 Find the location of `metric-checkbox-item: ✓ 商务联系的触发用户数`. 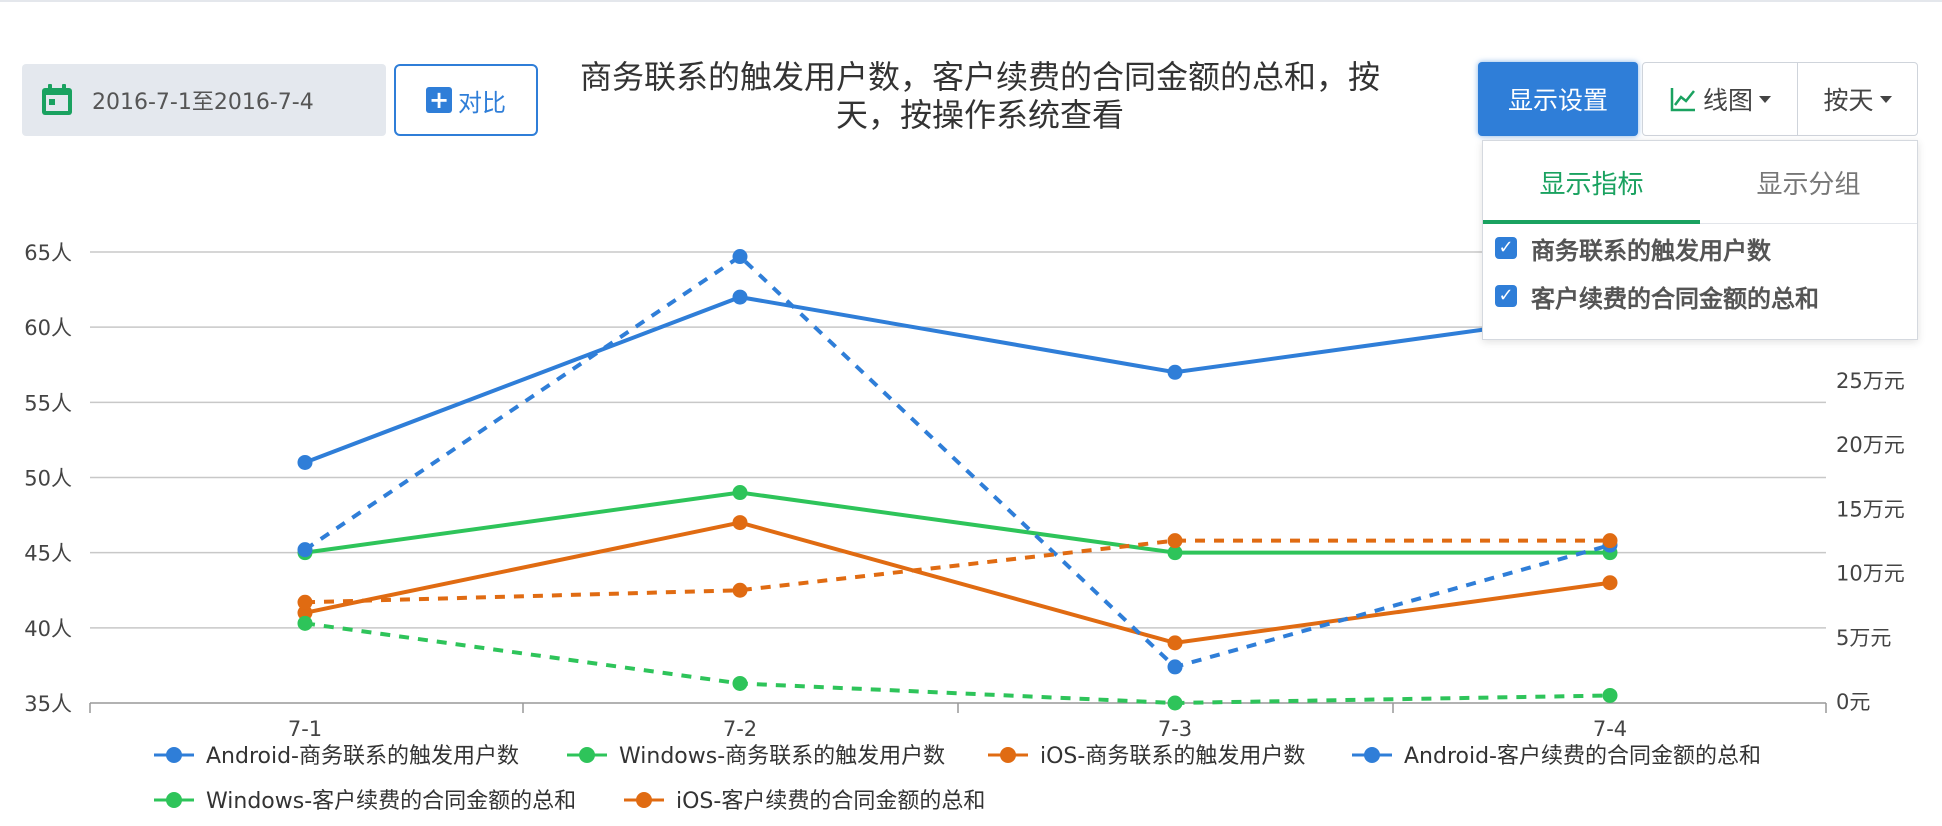

metric-checkbox-item: ✓ 商务联系的触发用户数 is located at coordinates (1700, 248).